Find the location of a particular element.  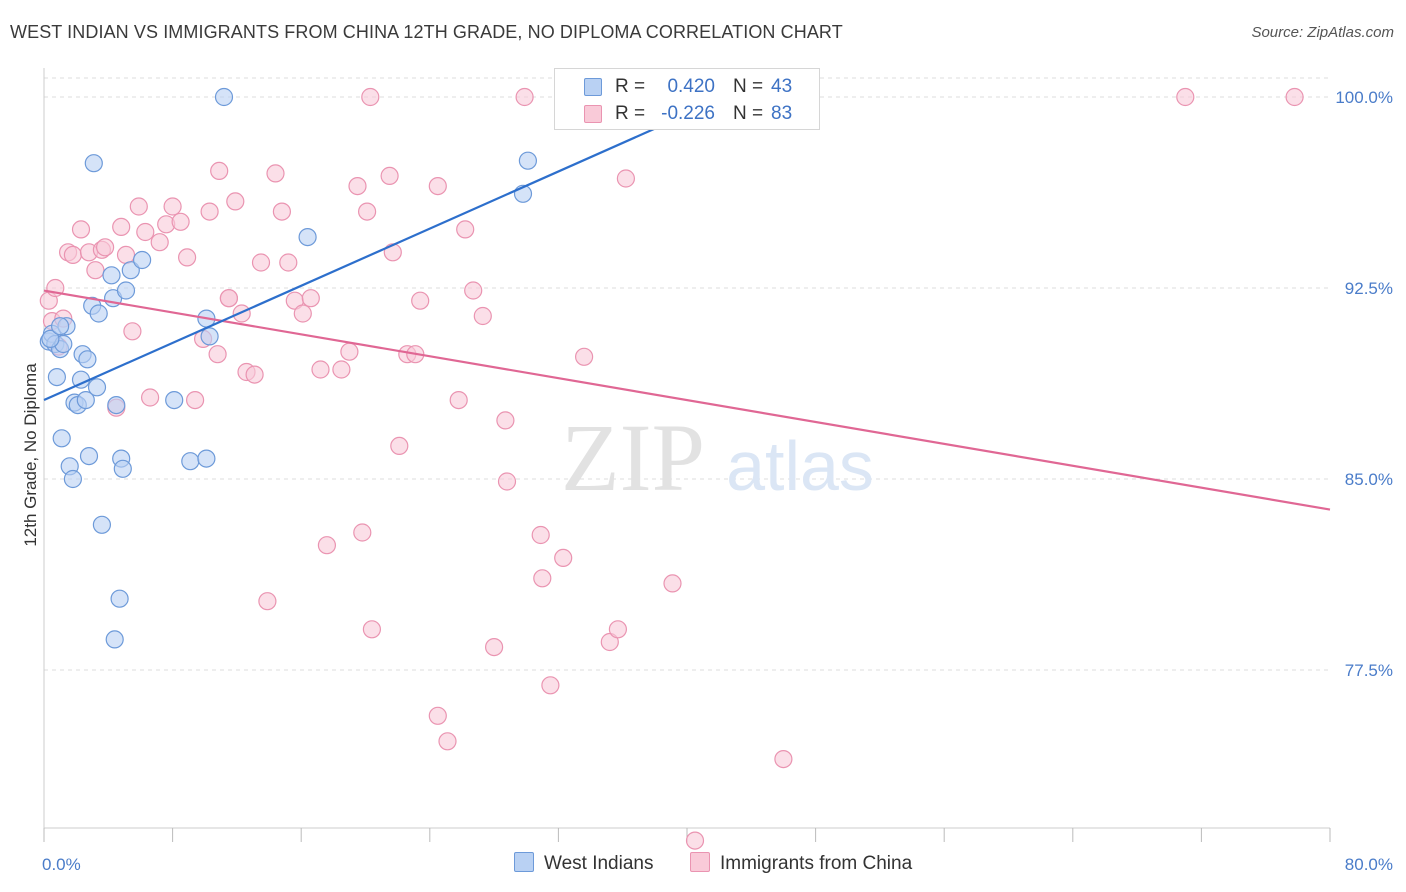

watermark-atlas: atlas is located at coordinates (800, 466).